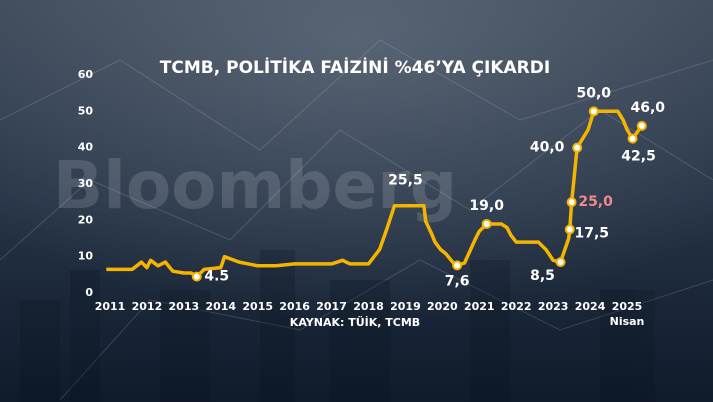 The width and height of the screenshot is (713, 402). Describe the element at coordinates (86, 110) in the screenshot. I see `y-tick-label: 50` at that location.